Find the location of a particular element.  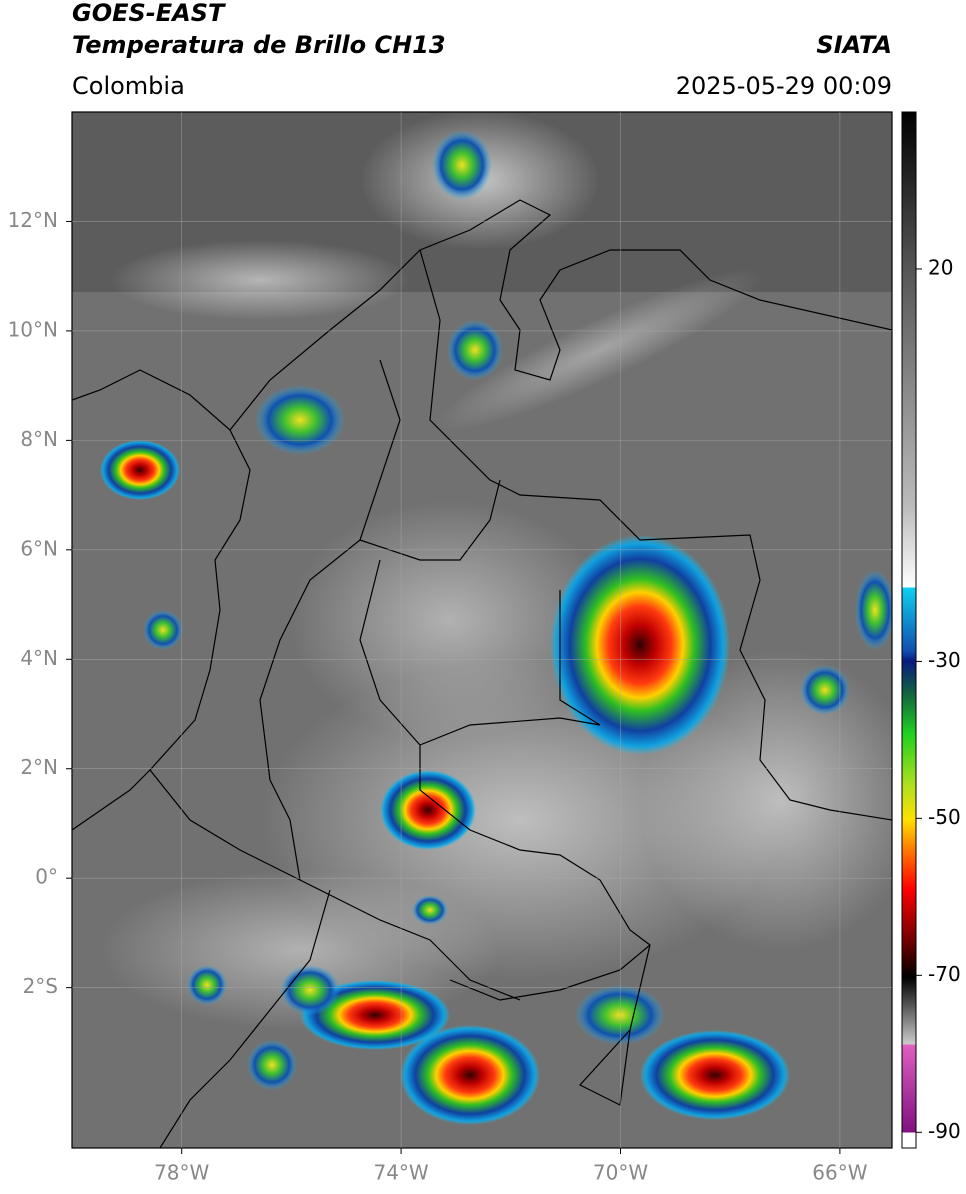

lat-tick-label: 10°N is located at coordinates (33, 329).